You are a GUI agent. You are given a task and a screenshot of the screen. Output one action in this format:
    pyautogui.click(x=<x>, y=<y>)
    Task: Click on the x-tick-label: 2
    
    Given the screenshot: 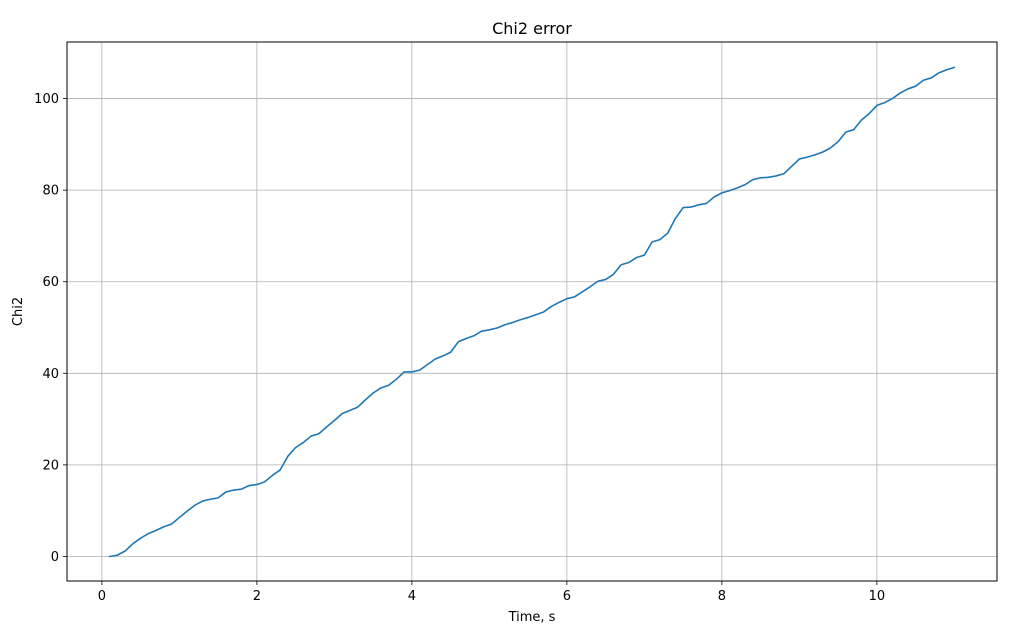 What is the action you would take?
    pyautogui.click(x=257, y=596)
    